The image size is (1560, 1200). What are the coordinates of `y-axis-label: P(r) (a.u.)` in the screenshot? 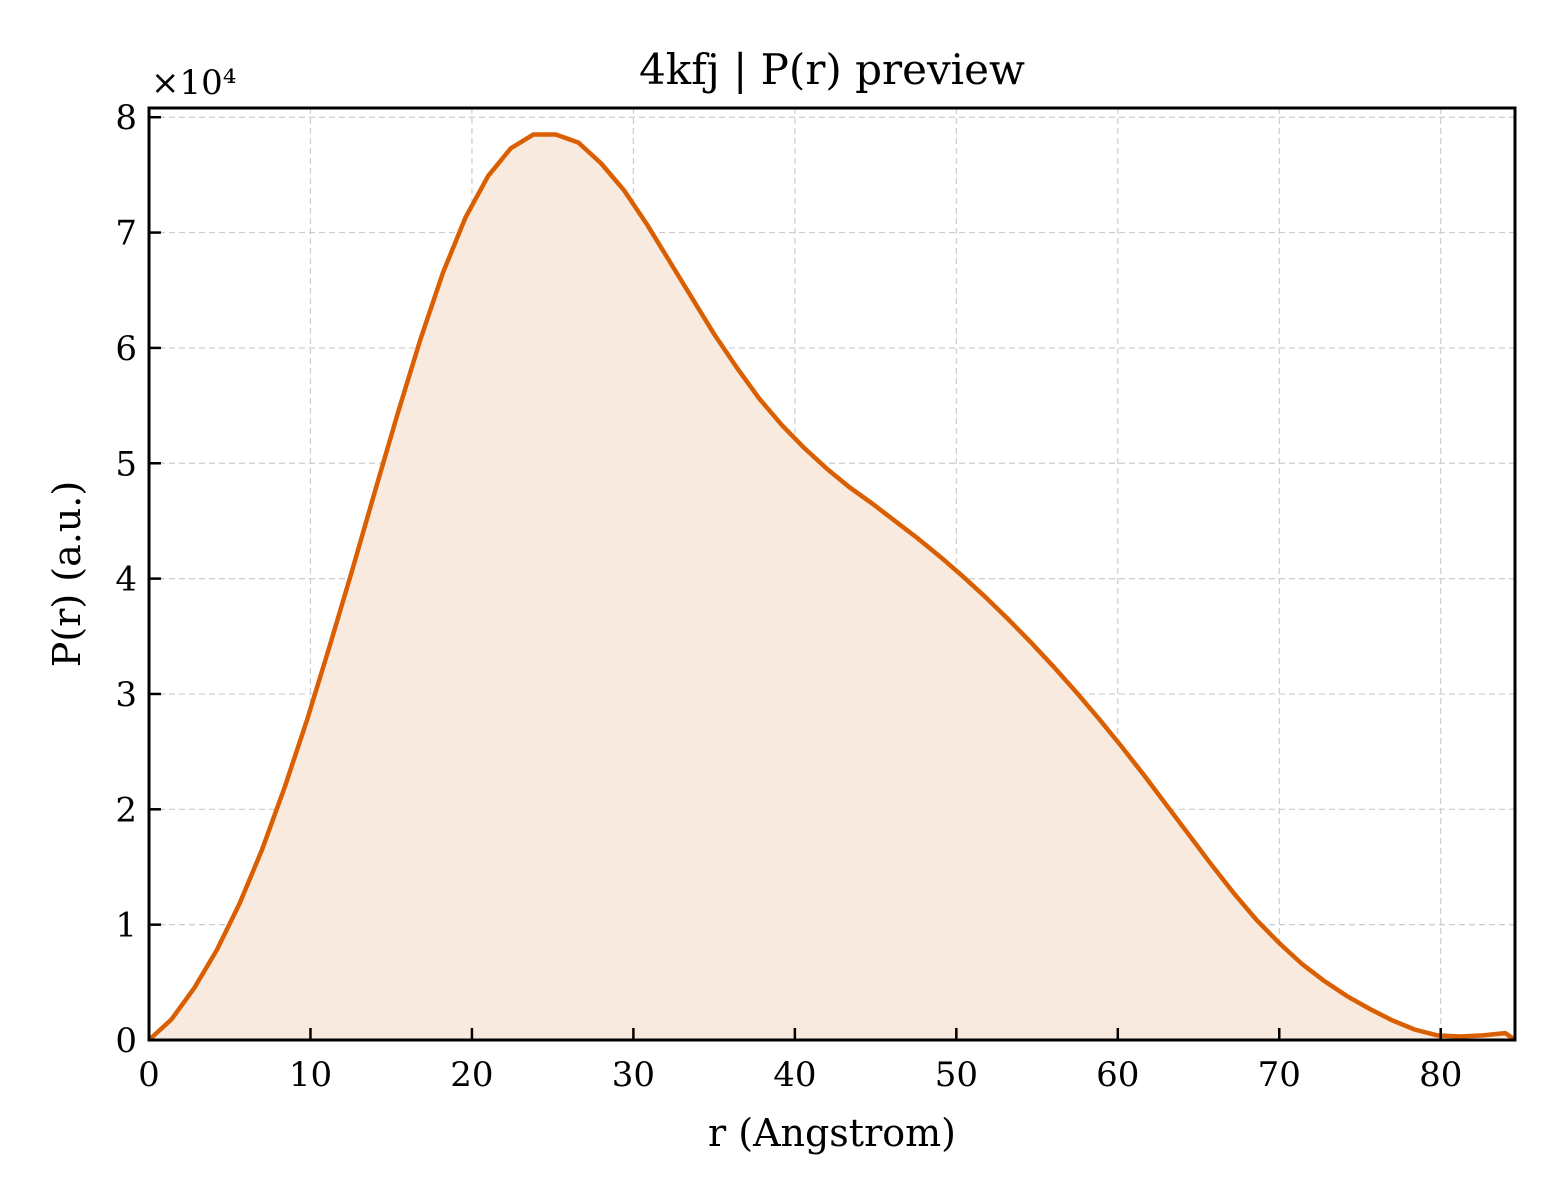 It's located at (67, 574).